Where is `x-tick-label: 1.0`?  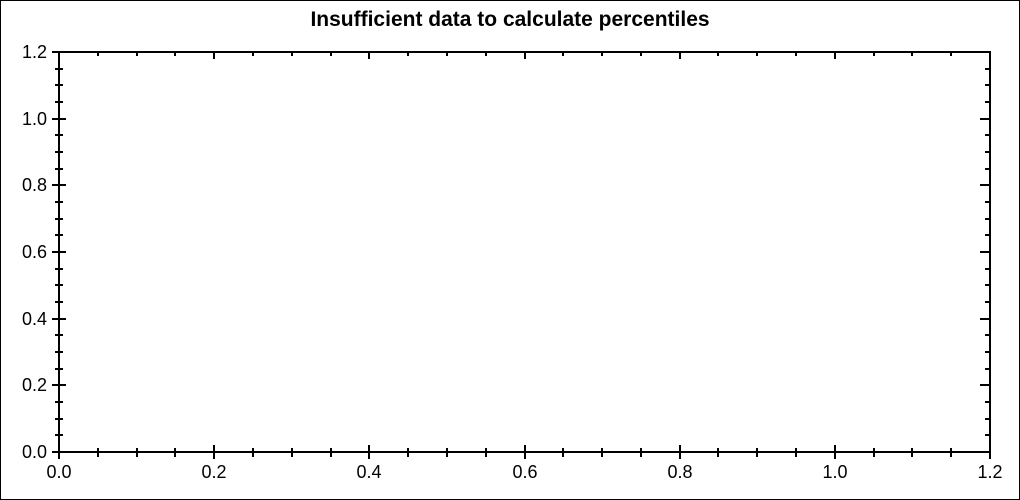
x-tick-label: 1.0 is located at coordinates (835, 472).